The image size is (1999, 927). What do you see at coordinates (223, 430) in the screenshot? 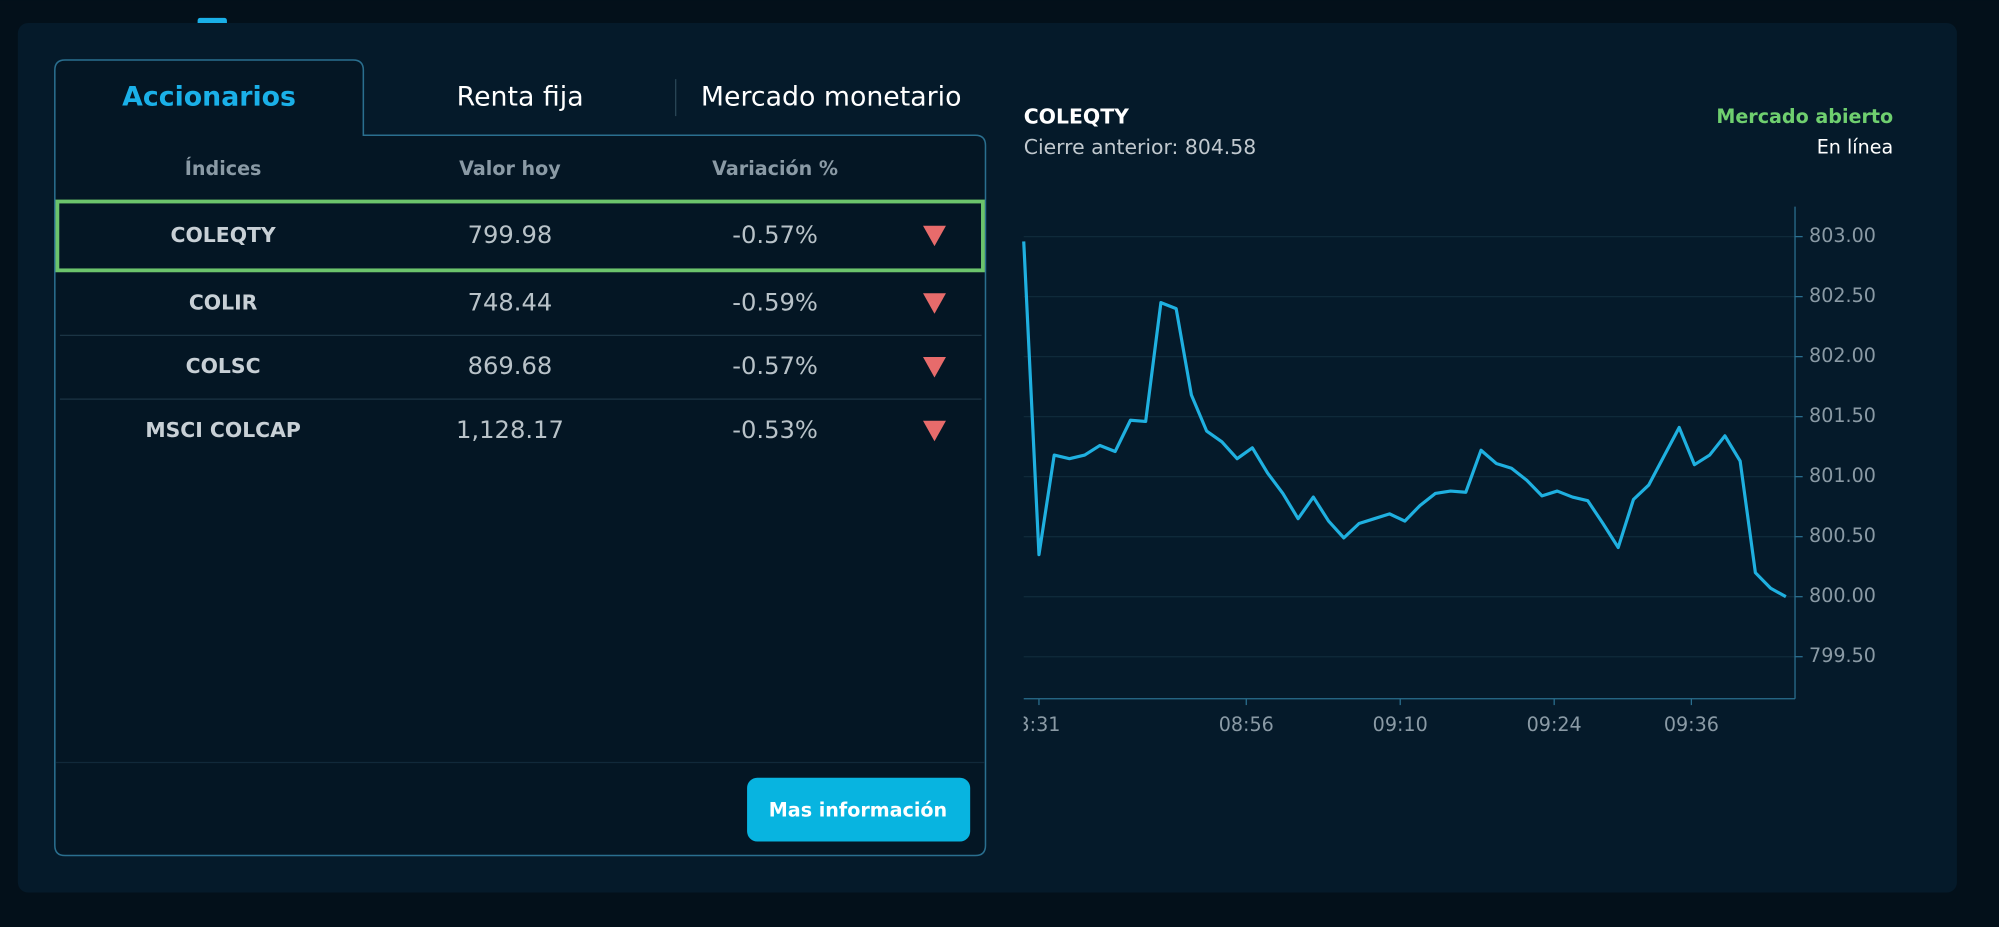
I see `index-name: MSCI COLCAP` at bounding box center [223, 430].